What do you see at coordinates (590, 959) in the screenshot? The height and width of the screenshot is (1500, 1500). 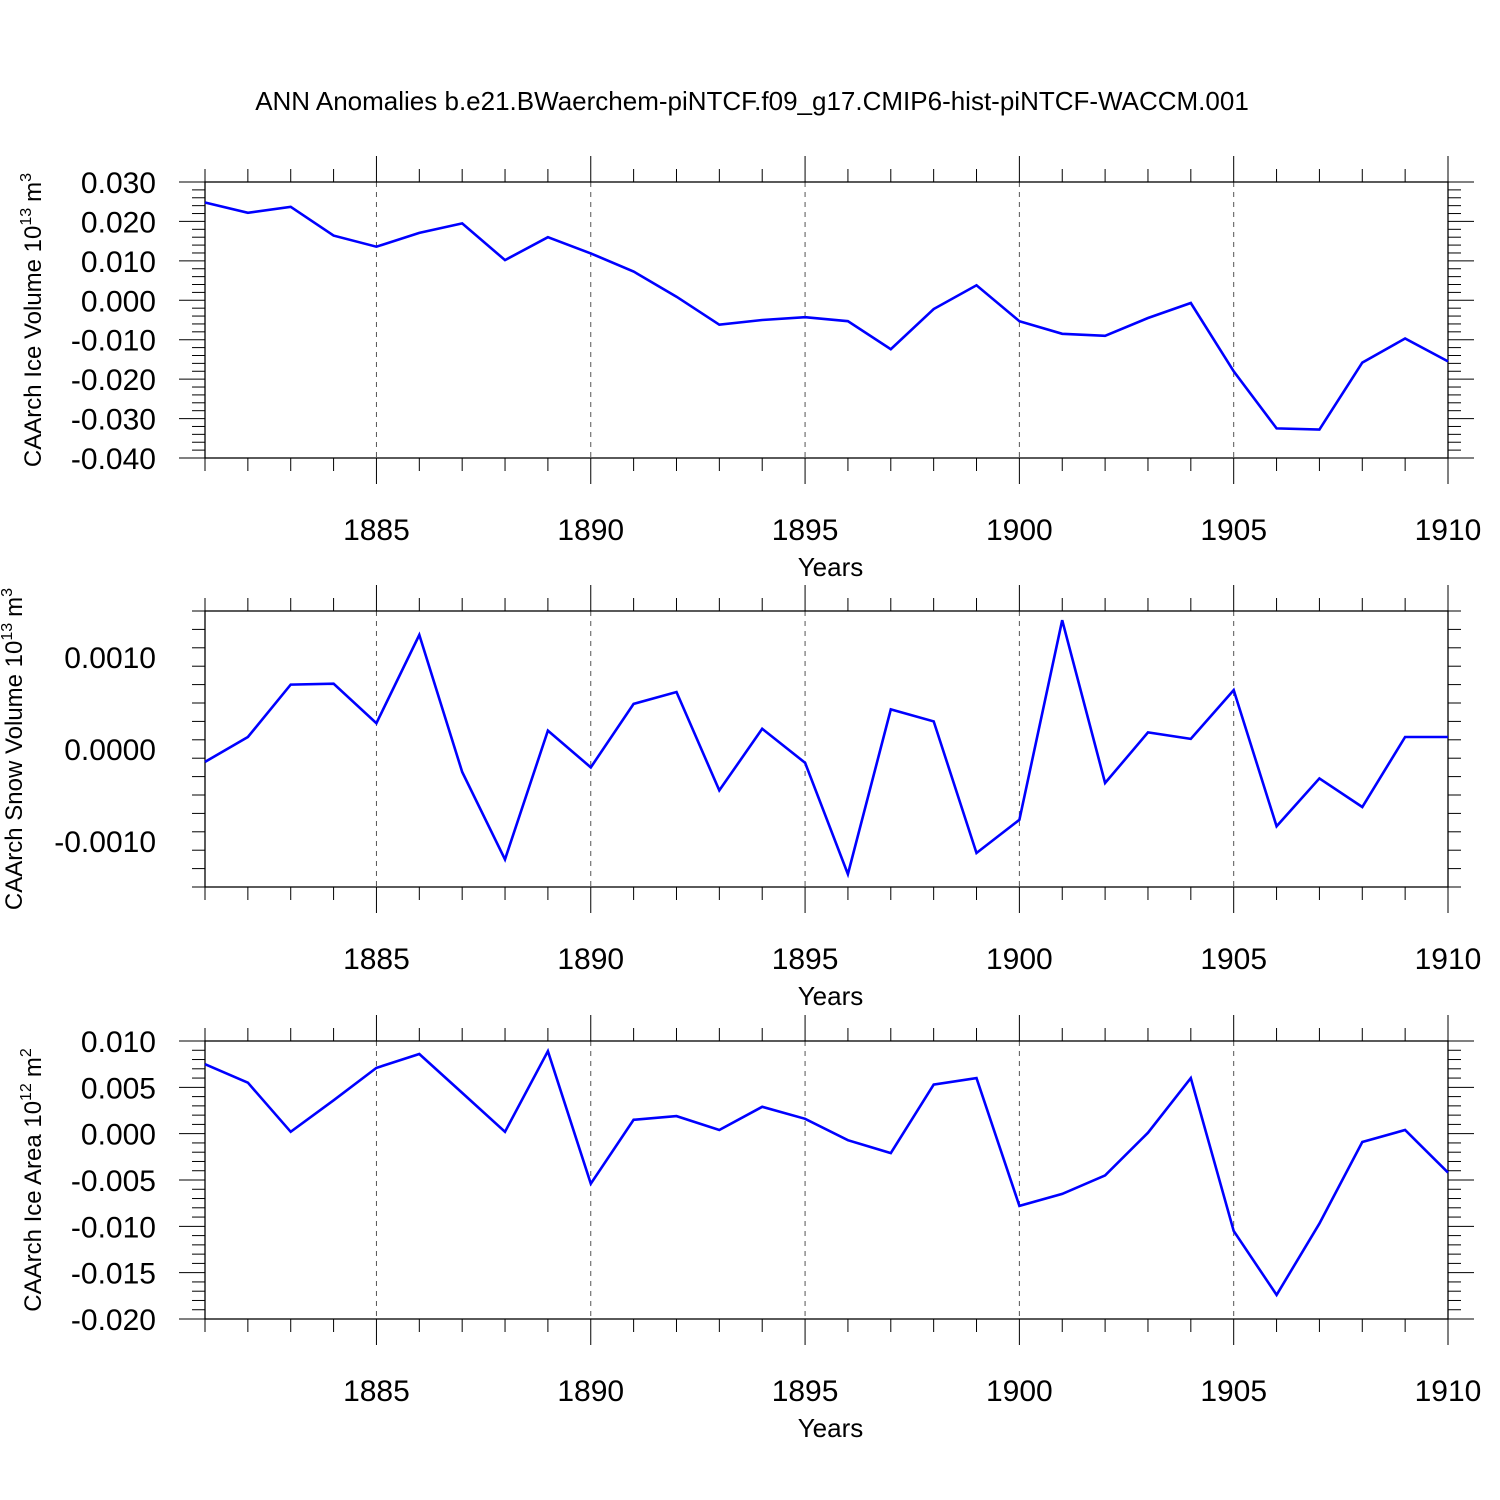 I see `x-tick-label: 1890` at bounding box center [590, 959].